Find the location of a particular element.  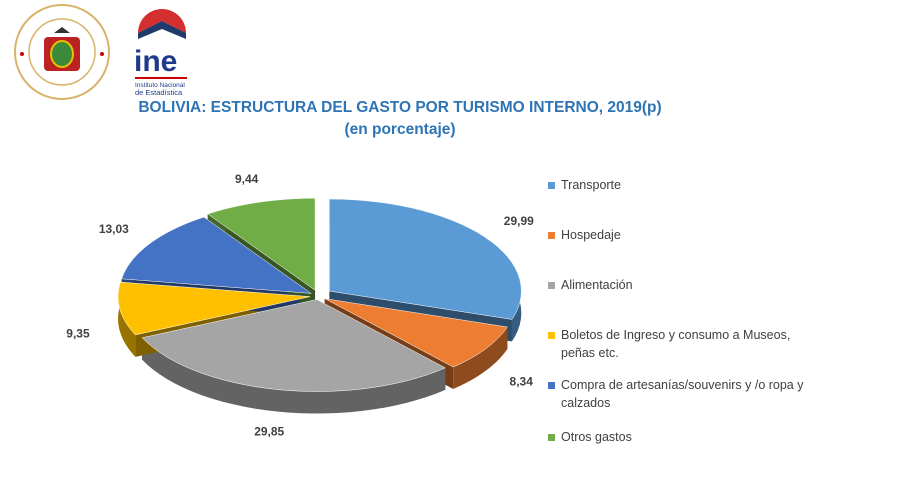

svg-text: ine is located at coordinates (155, 61).